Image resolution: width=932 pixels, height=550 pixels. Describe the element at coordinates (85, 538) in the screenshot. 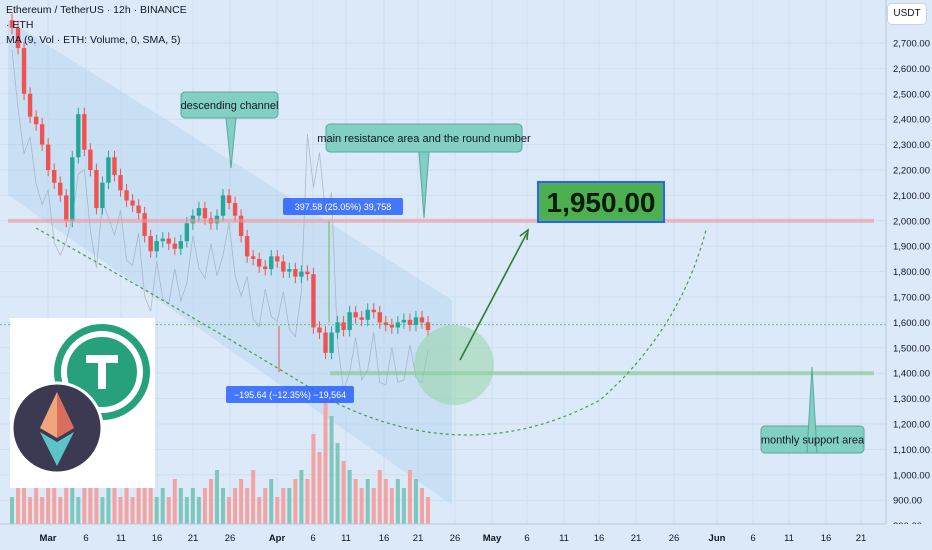

I see `time-tick-label: 6` at that location.